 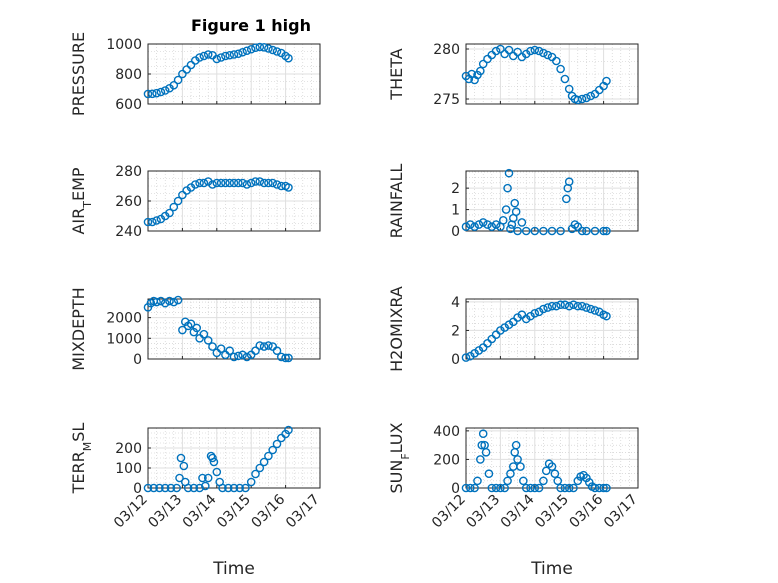 What do you see at coordinates (513, 75) in the screenshot?
I see `subplot-2: 275 280 THETA` at bounding box center [513, 75].